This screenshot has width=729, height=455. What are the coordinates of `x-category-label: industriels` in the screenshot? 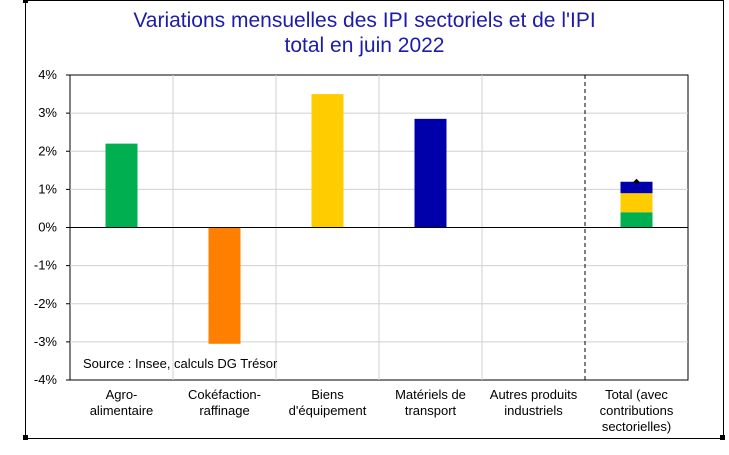 It's located at (533, 410).